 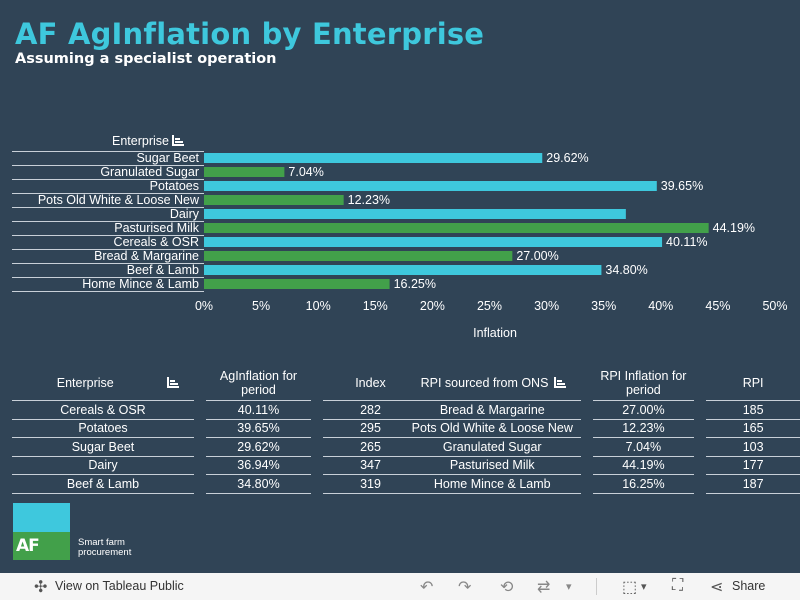 I want to click on logo-line-1: Smart farm, so click(x=101, y=542).